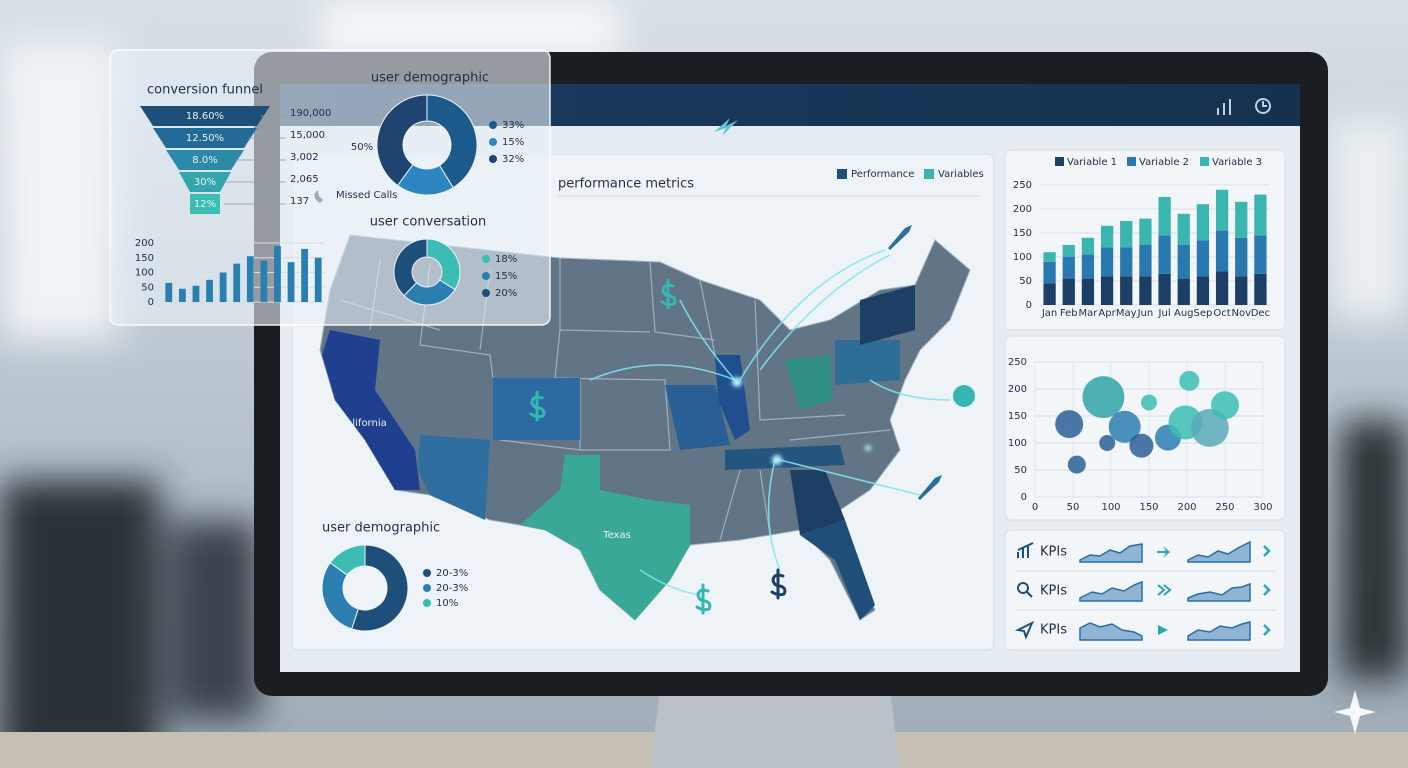  What do you see at coordinates (1069, 313) in the screenshot?
I see `x-tick-label: Feb` at bounding box center [1069, 313].